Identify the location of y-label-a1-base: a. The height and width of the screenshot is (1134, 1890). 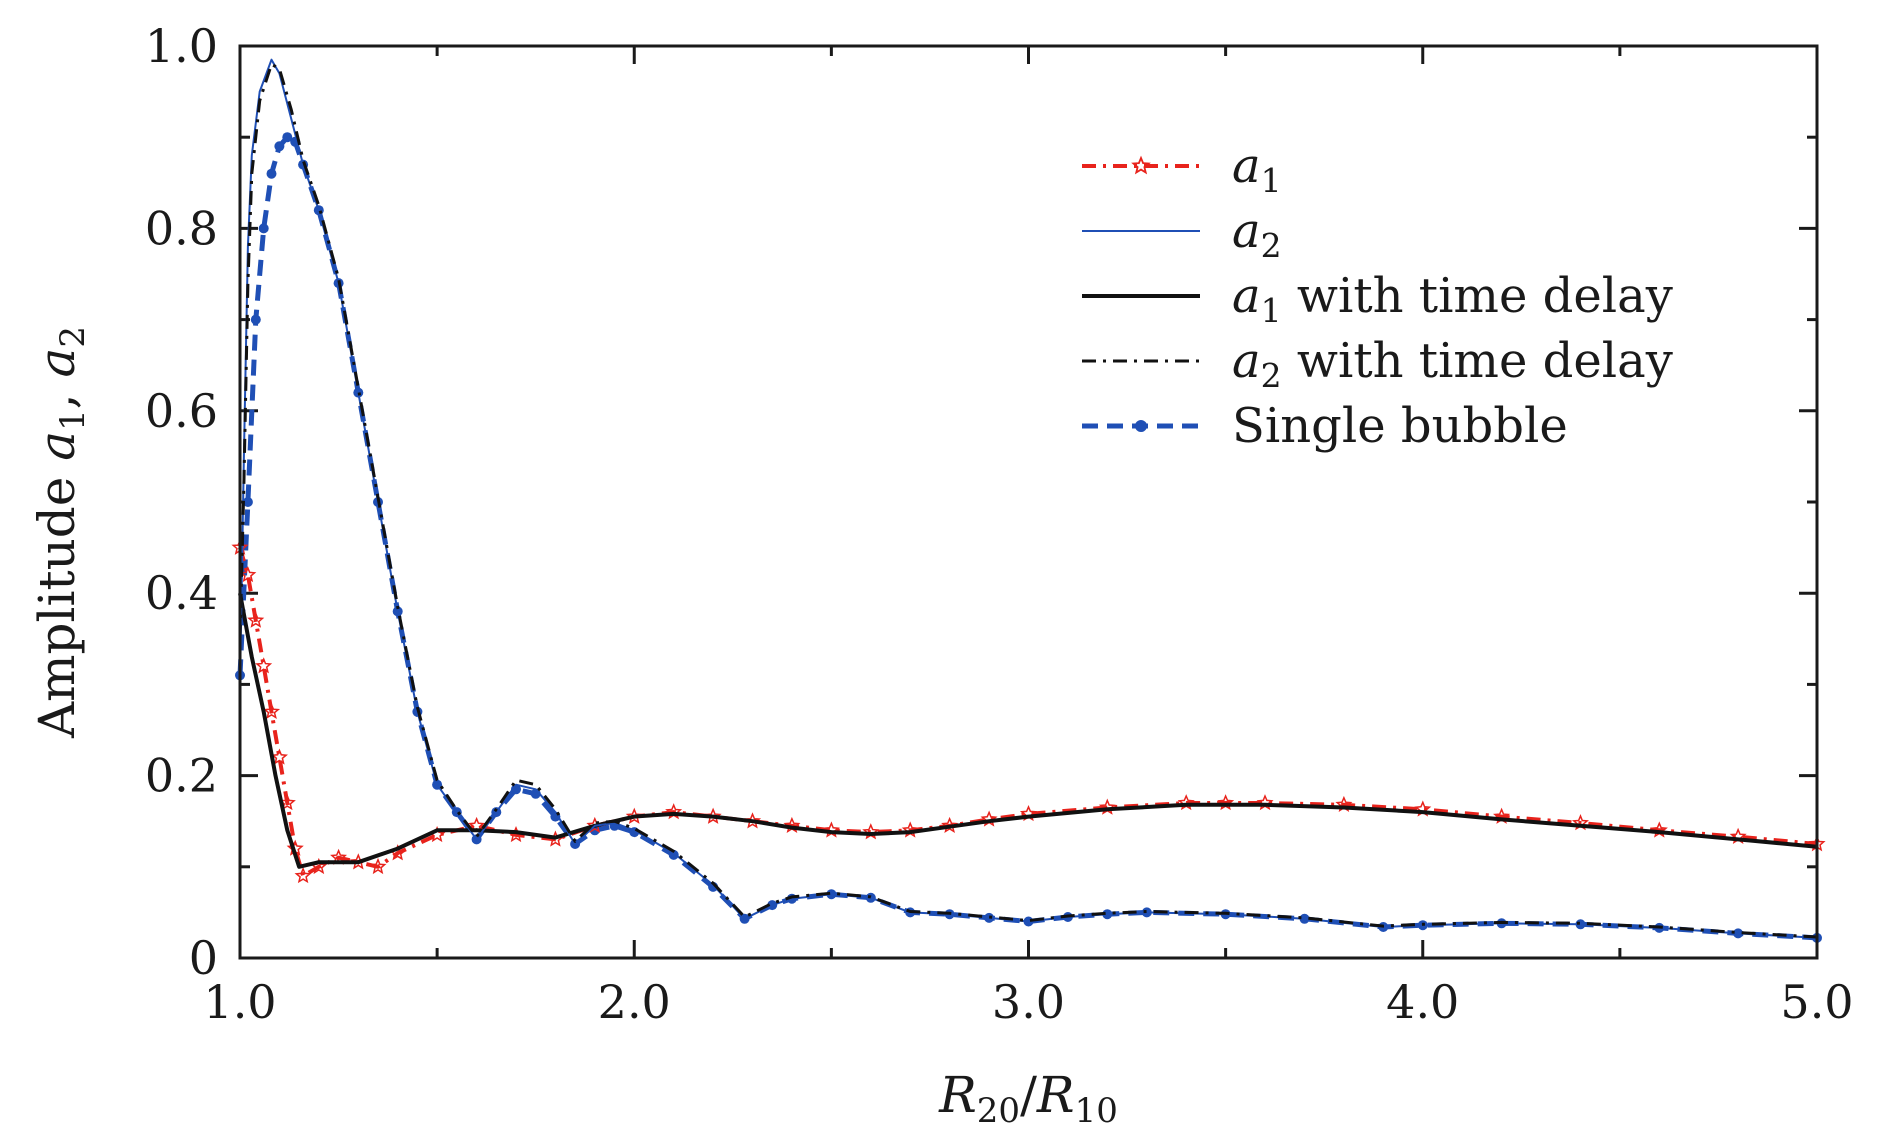
(57, 446).